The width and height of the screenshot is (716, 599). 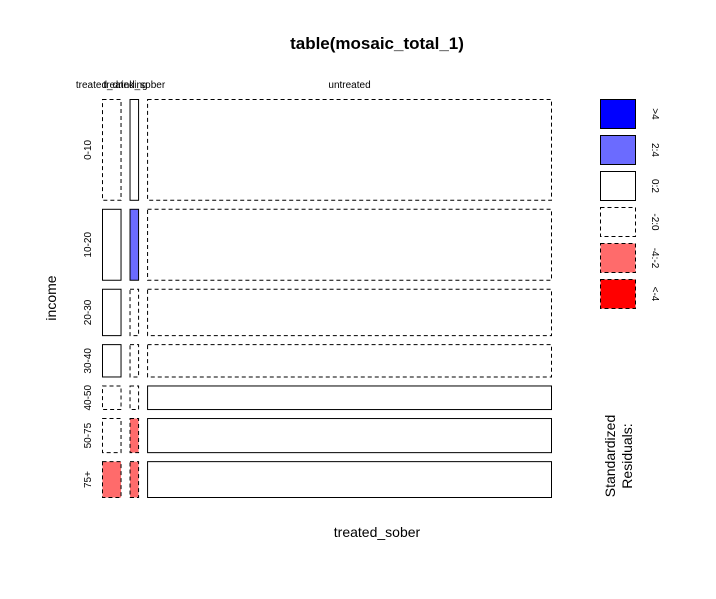 I want to click on legend-title: Standardized Residuals:, so click(x=618, y=456).